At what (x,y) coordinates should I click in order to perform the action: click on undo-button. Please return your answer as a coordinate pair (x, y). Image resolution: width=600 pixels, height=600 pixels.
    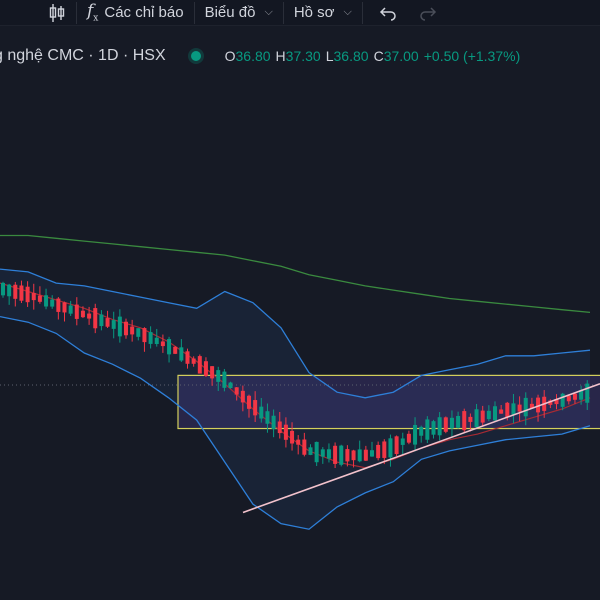
    Looking at the image, I should click on (388, 13).